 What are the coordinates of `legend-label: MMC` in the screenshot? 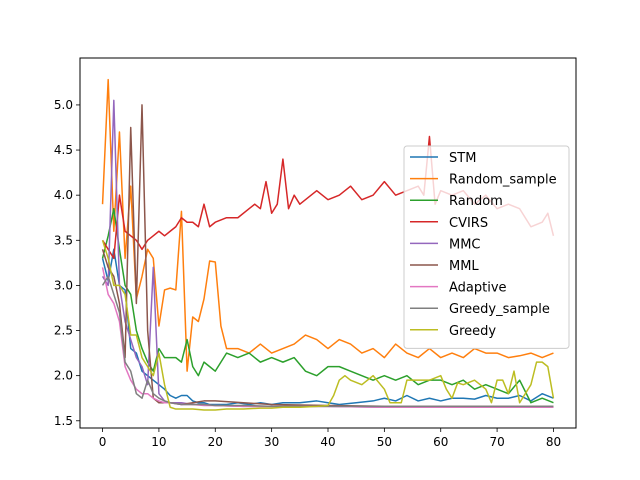 It's located at (465, 244).